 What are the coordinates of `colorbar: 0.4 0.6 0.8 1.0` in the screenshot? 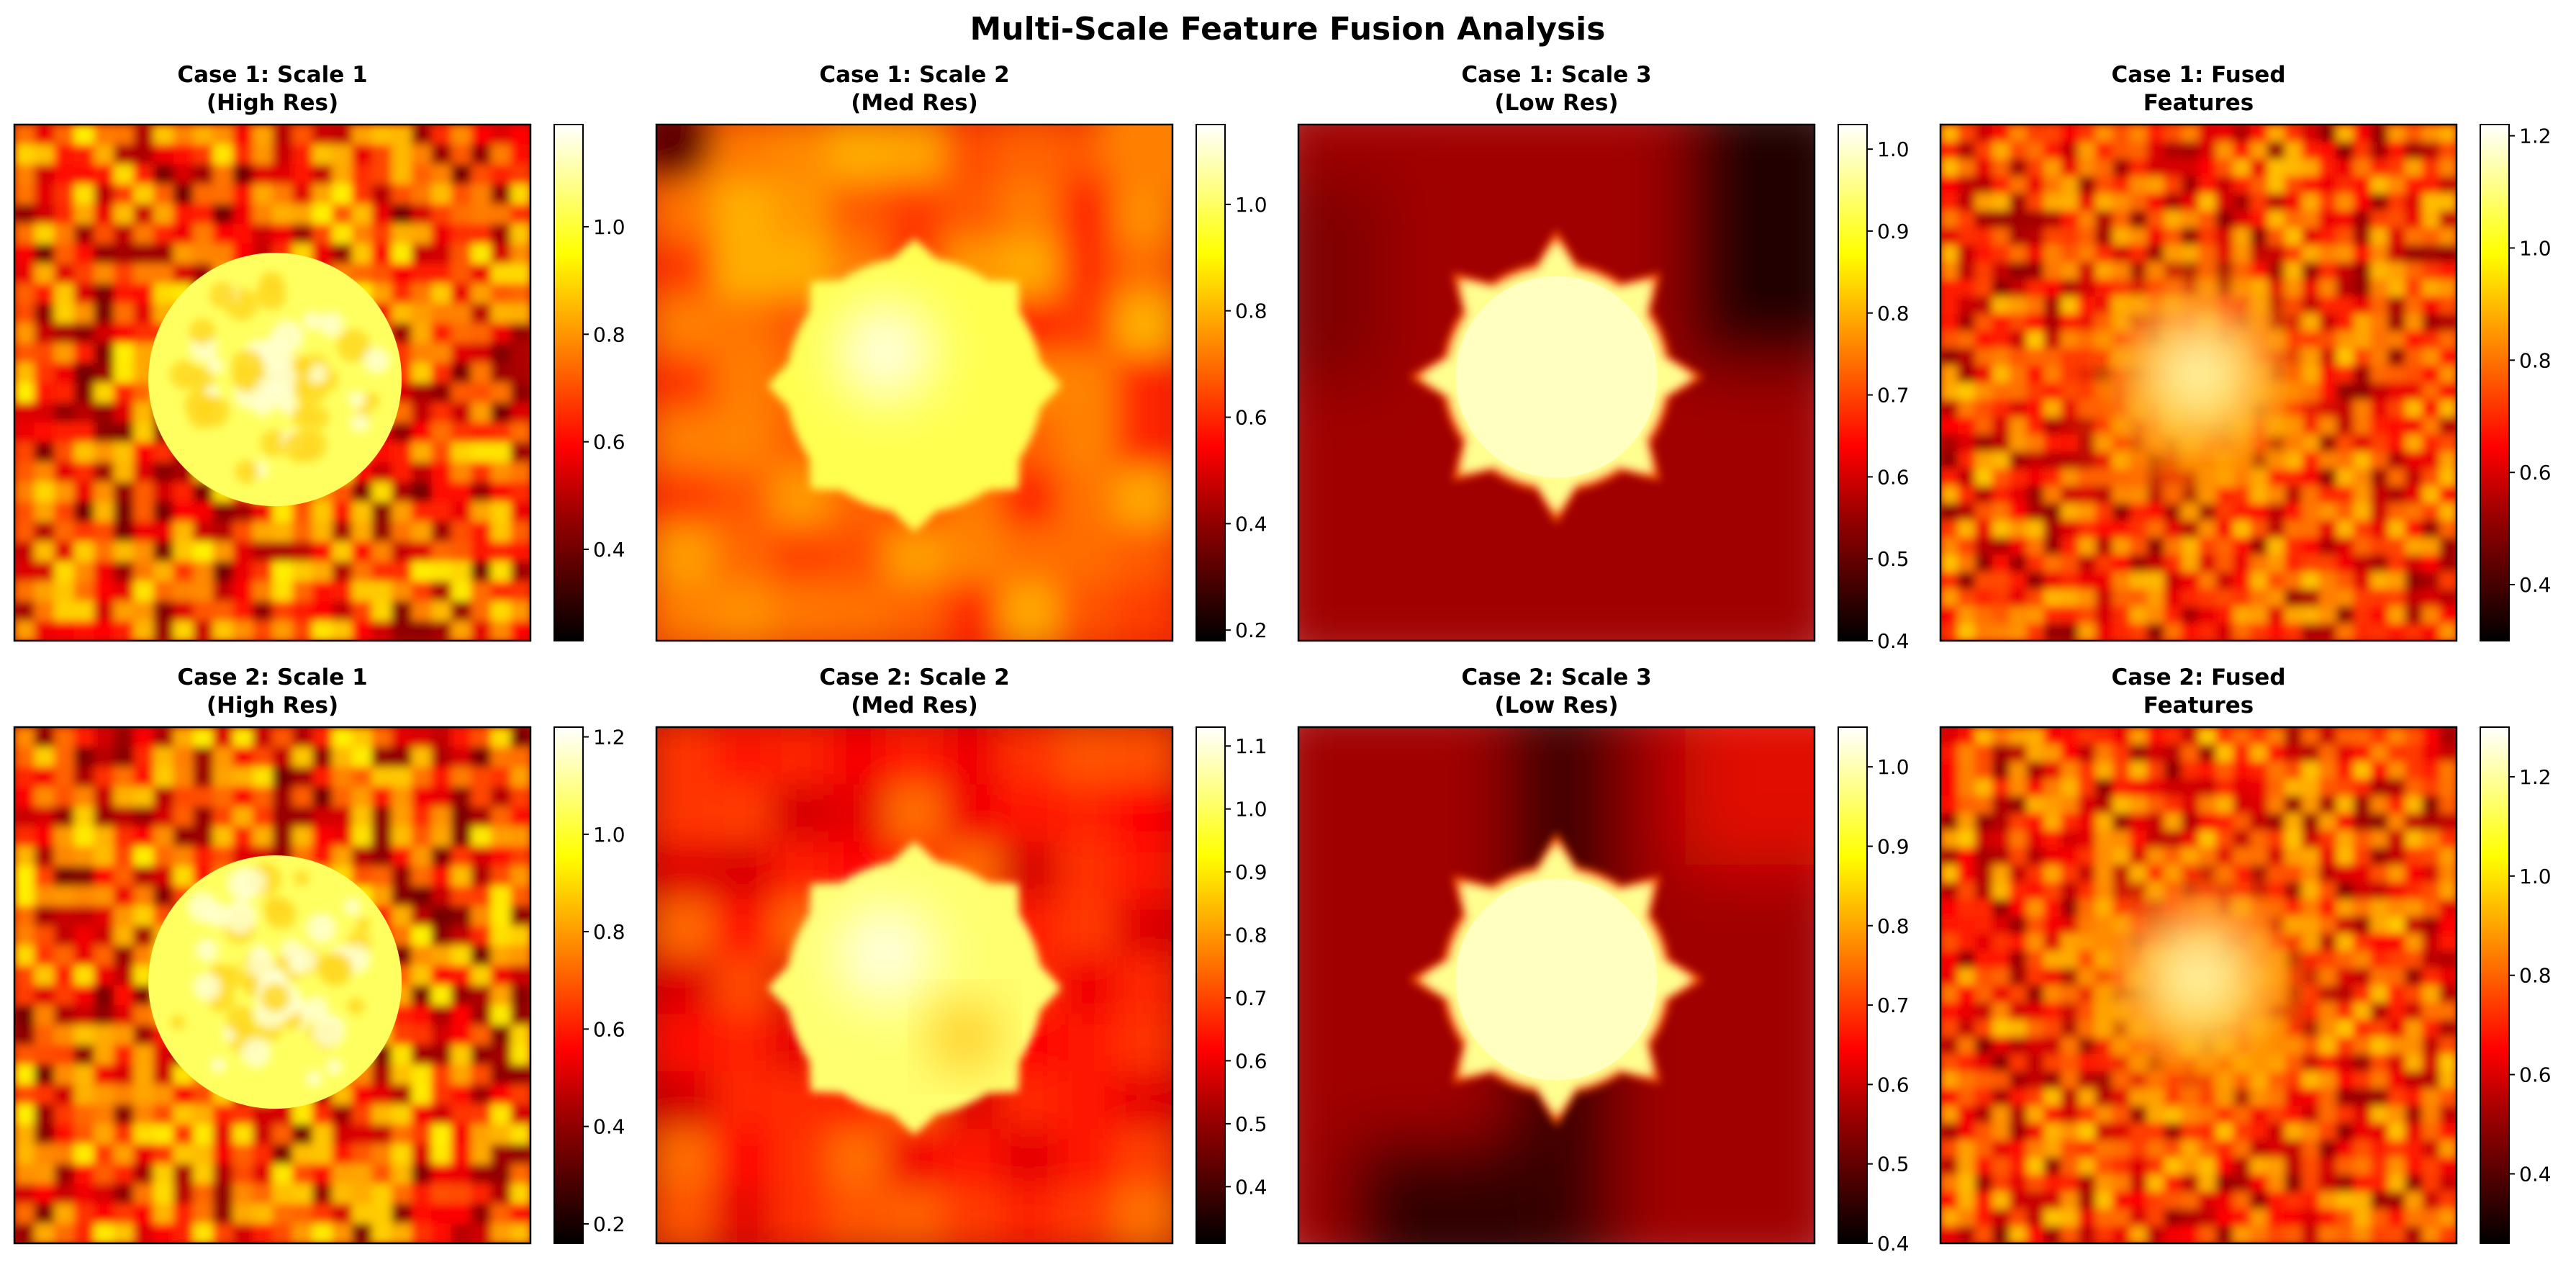 It's located at (589, 382).